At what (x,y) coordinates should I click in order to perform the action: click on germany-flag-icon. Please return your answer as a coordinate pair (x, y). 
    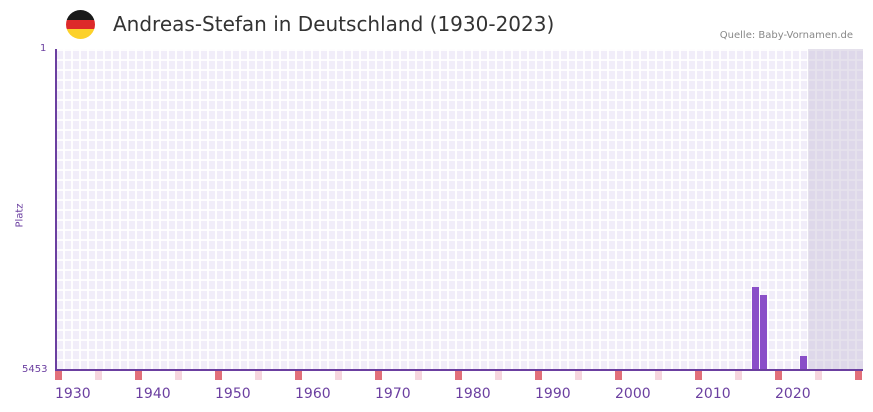
    Looking at the image, I should click on (80, 24).